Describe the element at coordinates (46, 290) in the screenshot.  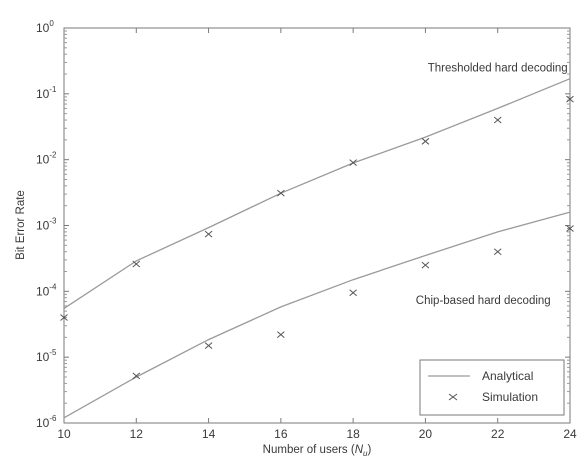
I see `y-tick-label: 10⁻⁴` at that location.